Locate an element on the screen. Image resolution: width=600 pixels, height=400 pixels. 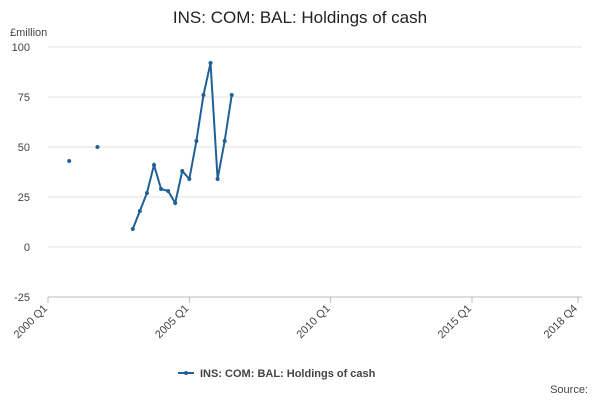
chart-title: INS: COM: BAL: Holdings of cash is located at coordinates (300, 17).